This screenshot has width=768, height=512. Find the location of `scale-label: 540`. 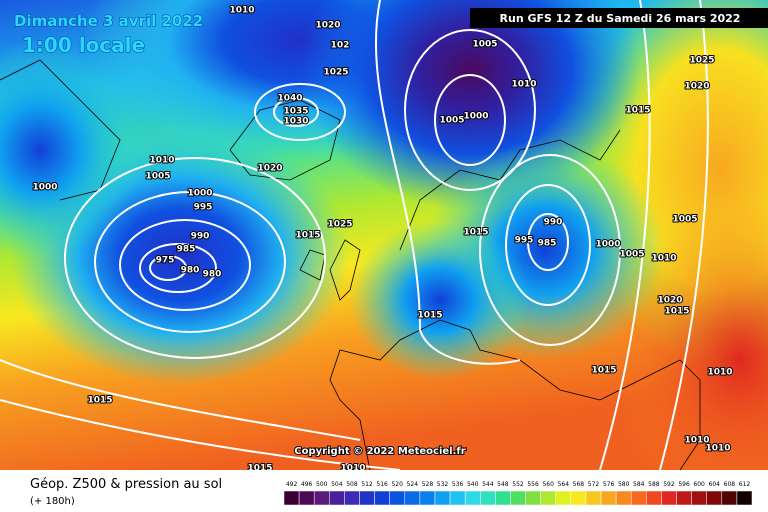

scale-label: 540 is located at coordinates (473, 484).